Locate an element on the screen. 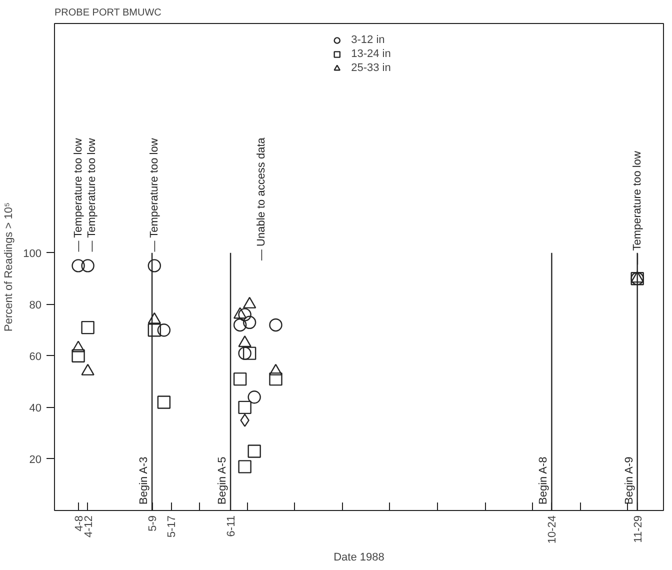 This screenshot has height=570, width=672. annotation: — Unable to access data is located at coordinates (262, 198).